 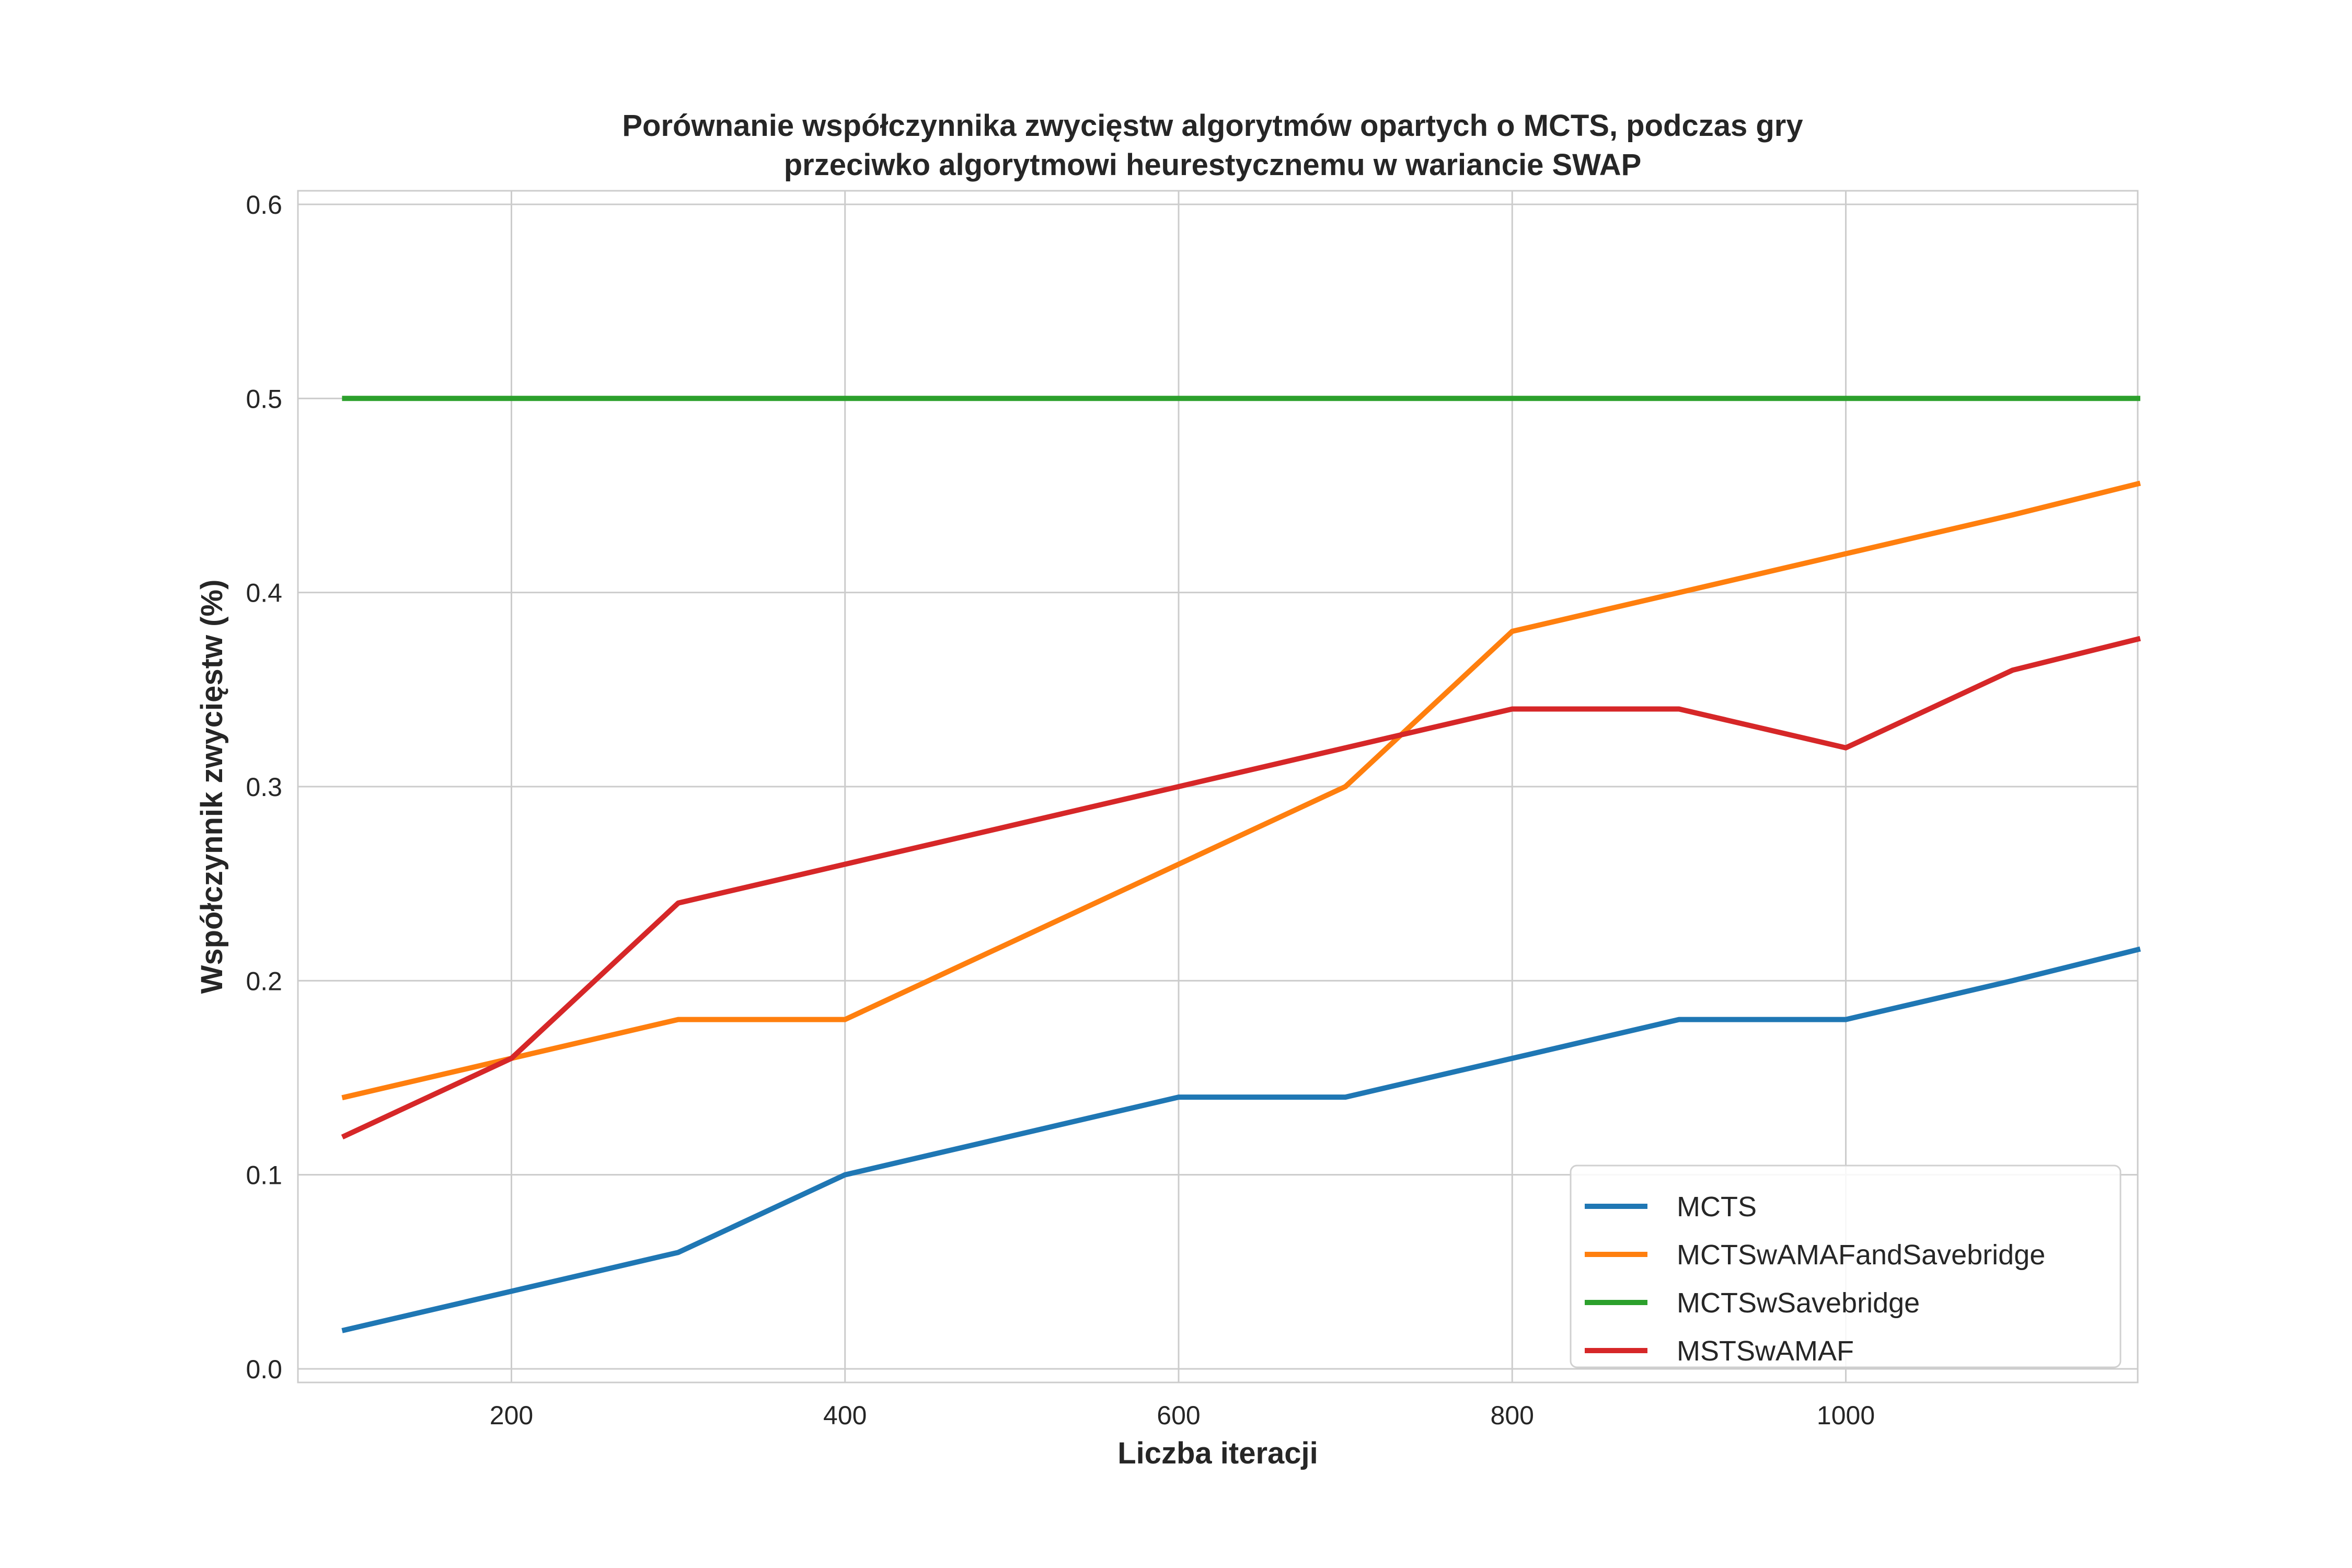 I want to click on legend-label: MCTSwAMAFandSavebridge, so click(x=1861, y=1255).